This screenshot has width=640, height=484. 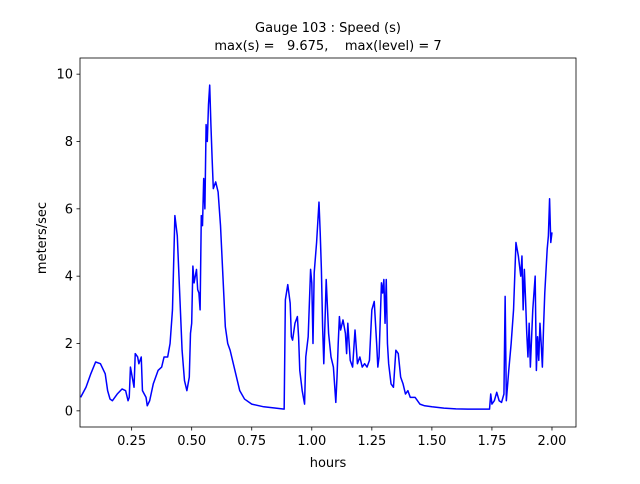 I want to click on y-tick-label: 2, so click(x=69, y=344).